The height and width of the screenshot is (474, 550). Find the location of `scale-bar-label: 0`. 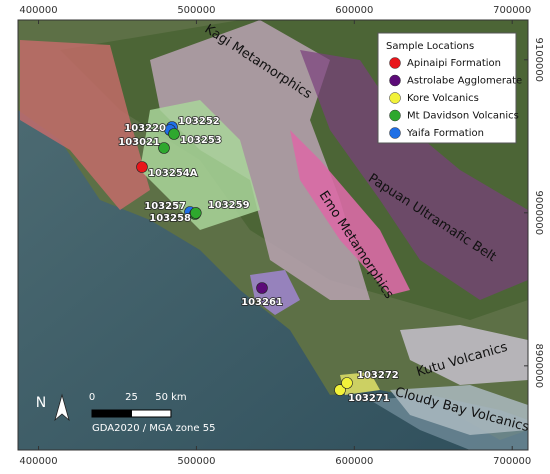

scale-bar-label: 0 is located at coordinates (92, 397).